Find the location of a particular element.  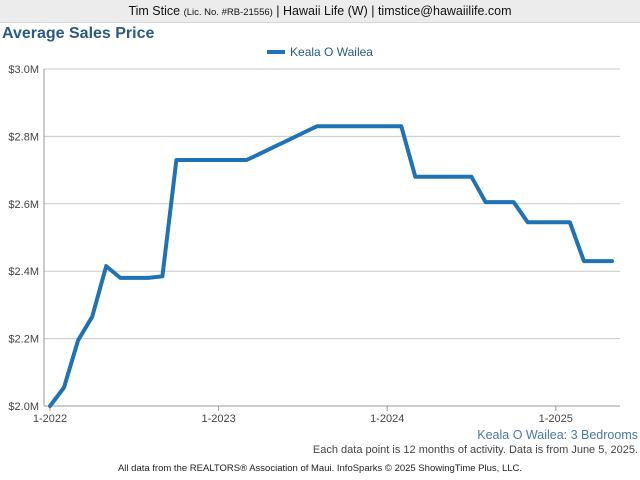

x-tick-label: 1-2023 is located at coordinates (218, 419).